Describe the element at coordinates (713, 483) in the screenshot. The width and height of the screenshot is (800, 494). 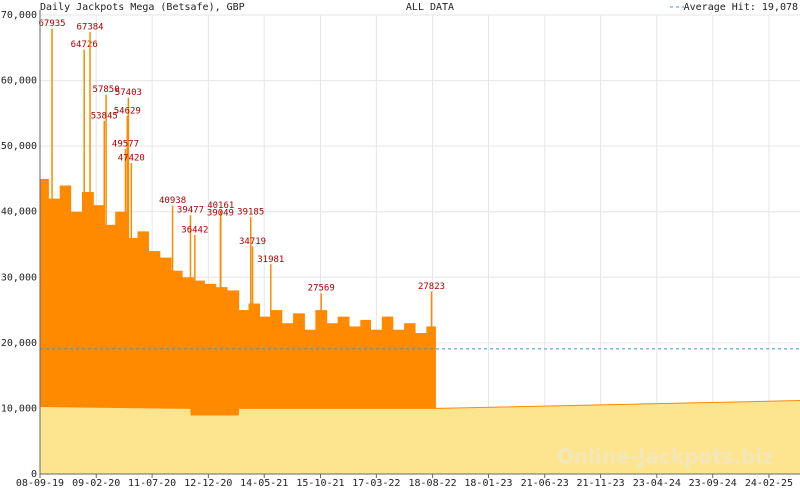
I see `x-tick-label: 23-09-24` at that location.